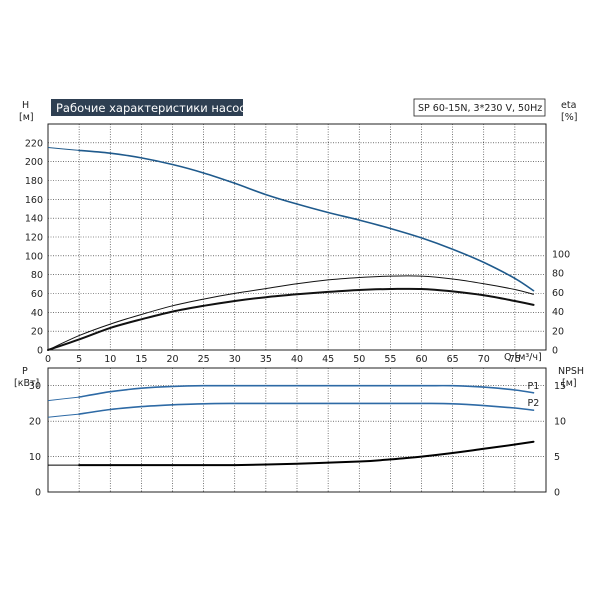 This screenshot has width=600, height=605. Describe the element at coordinates (534, 386) in the screenshot. I see `series-label-p1: P1` at that location.